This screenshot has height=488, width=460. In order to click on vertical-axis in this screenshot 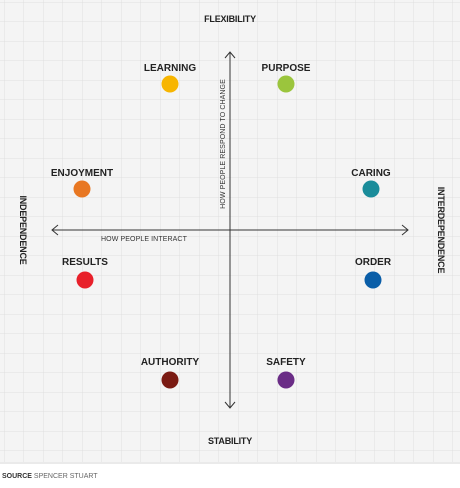, I will do `click(230, 230)`.